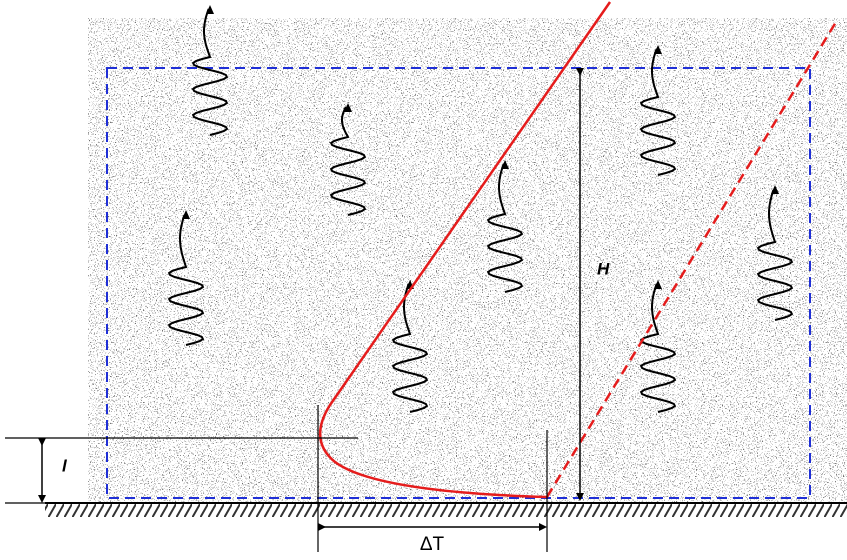  What do you see at coordinates (432, 544) in the screenshot?
I see `delta-t-label: ΔT` at bounding box center [432, 544].